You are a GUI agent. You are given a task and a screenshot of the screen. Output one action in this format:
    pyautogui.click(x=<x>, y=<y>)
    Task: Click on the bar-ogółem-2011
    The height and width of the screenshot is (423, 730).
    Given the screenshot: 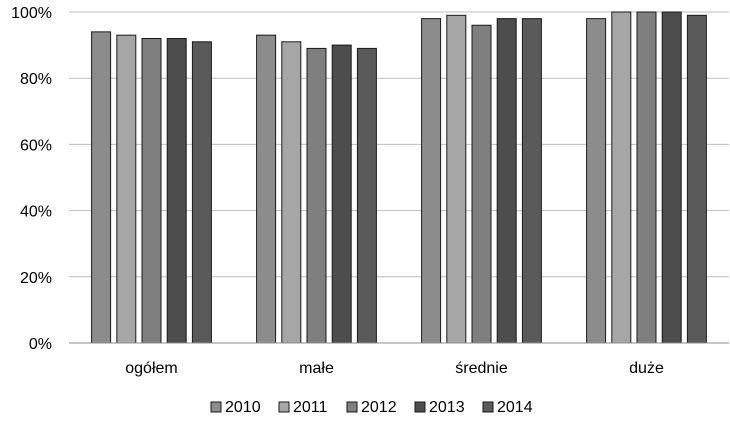 What is the action you would take?
    pyautogui.click(x=126, y=189)
    